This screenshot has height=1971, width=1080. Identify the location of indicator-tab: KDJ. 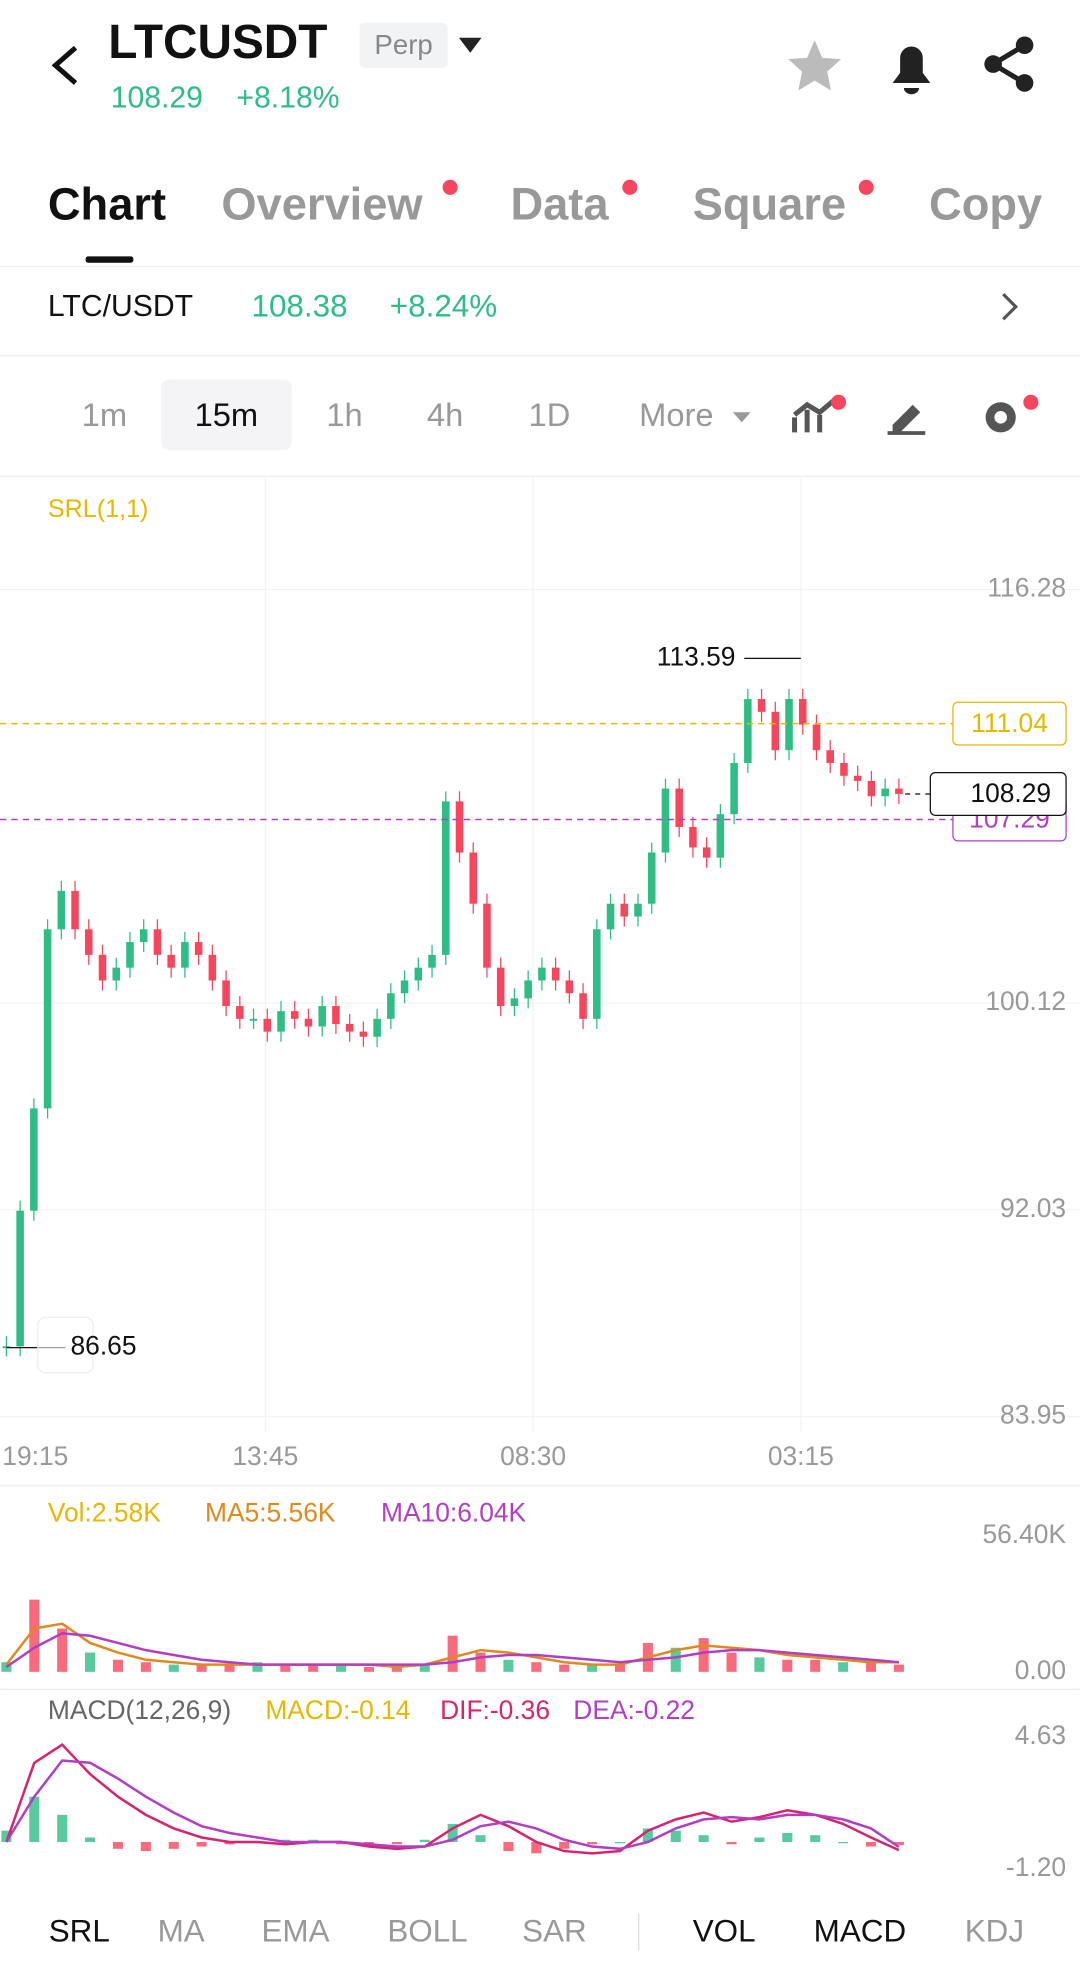
(994, 1931).